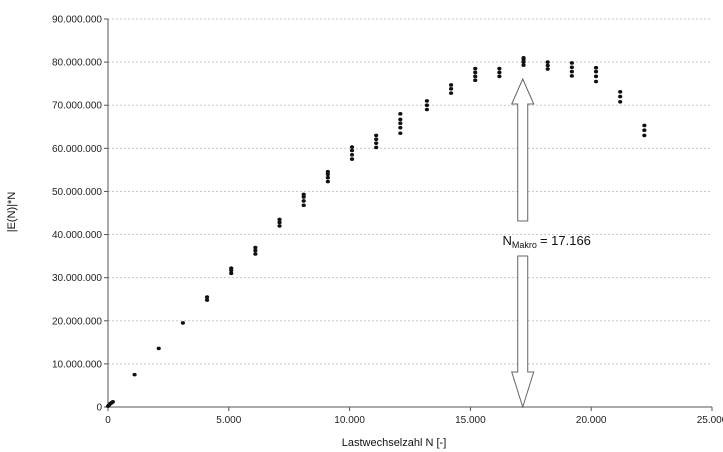 Image resolution: width=723 pixels, height=452 pixels. I want to click on annotation-label: NMakro = 17.166, so click(547, 241).